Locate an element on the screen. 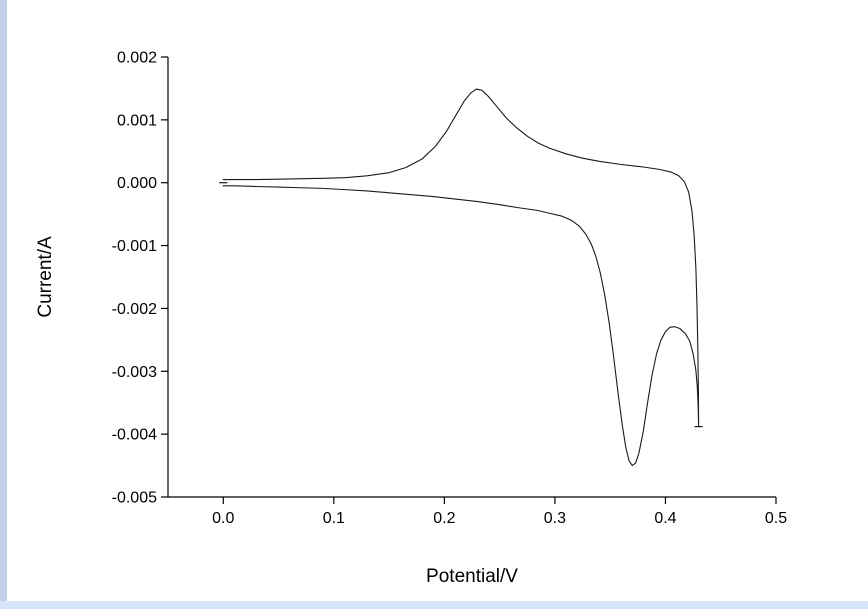 The image size is (868, 609). x-axis-title: Potential/V is located at coordinates (472, 576).